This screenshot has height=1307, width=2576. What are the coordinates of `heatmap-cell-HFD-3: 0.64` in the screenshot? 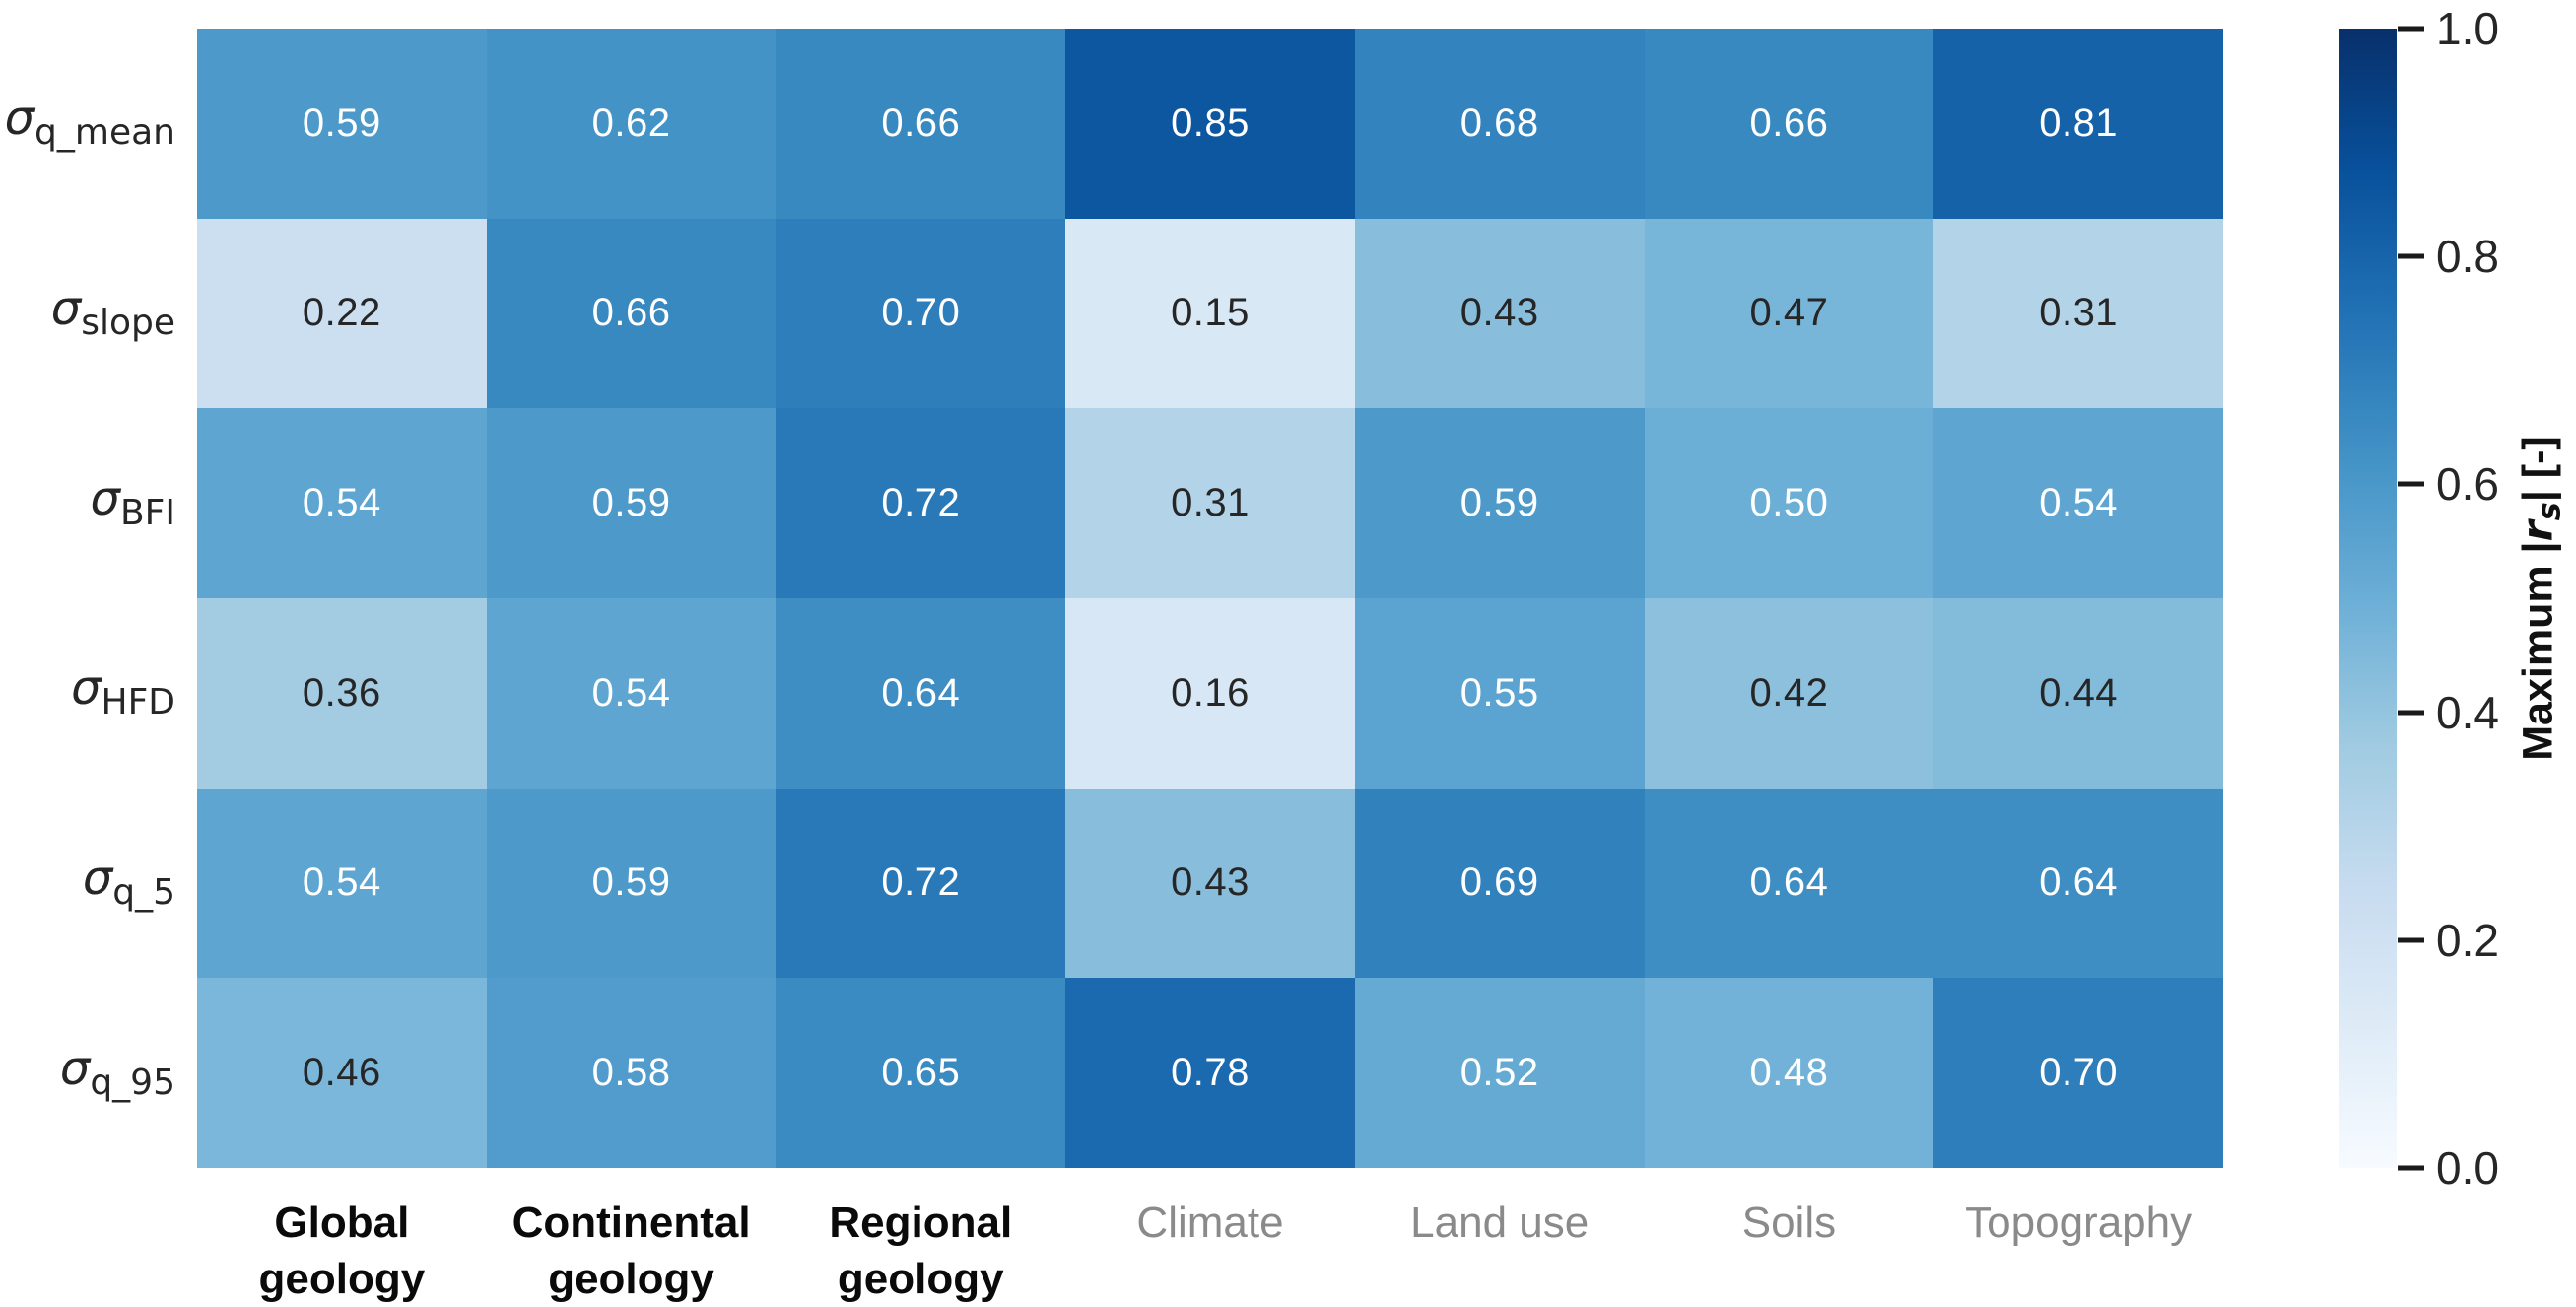 It's located at (921, 693).